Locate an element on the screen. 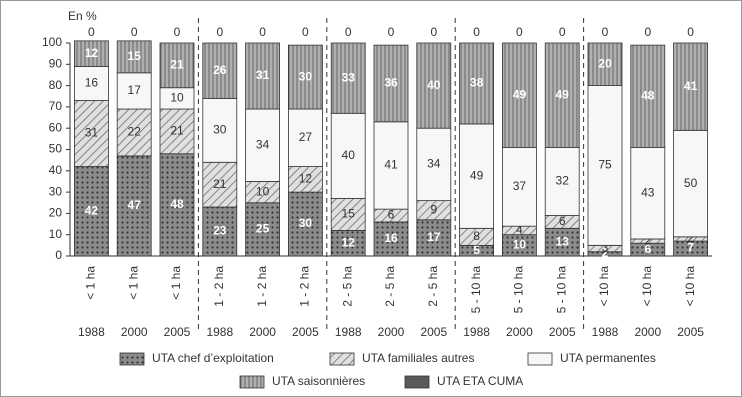 This screenshot has height=397, width=742. value-label: 22 is located at coordinates (135, 132).